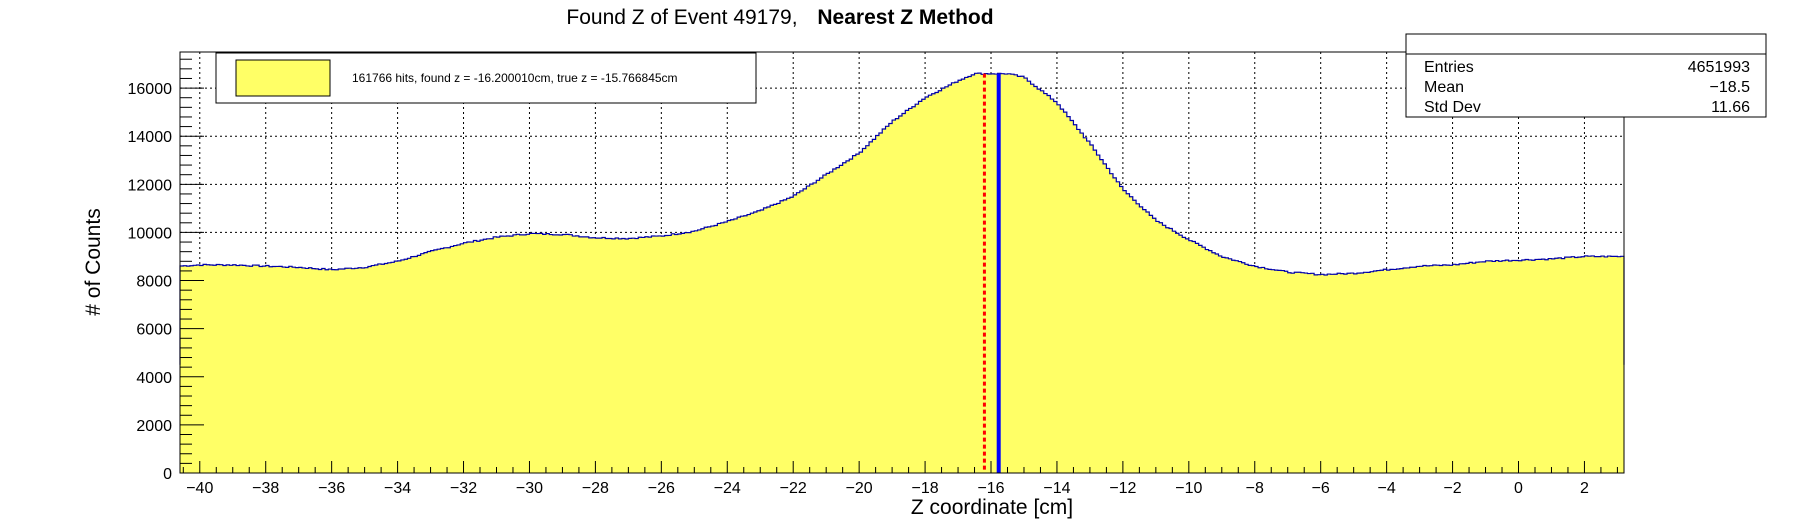 Image resolution: width=1796 pixels, height=522 pixels. What do you see at coordinates (1452, 107) in the screenshot?
I see `stats-stddev-label: Std Dev` at bounding box center [1452, 107].